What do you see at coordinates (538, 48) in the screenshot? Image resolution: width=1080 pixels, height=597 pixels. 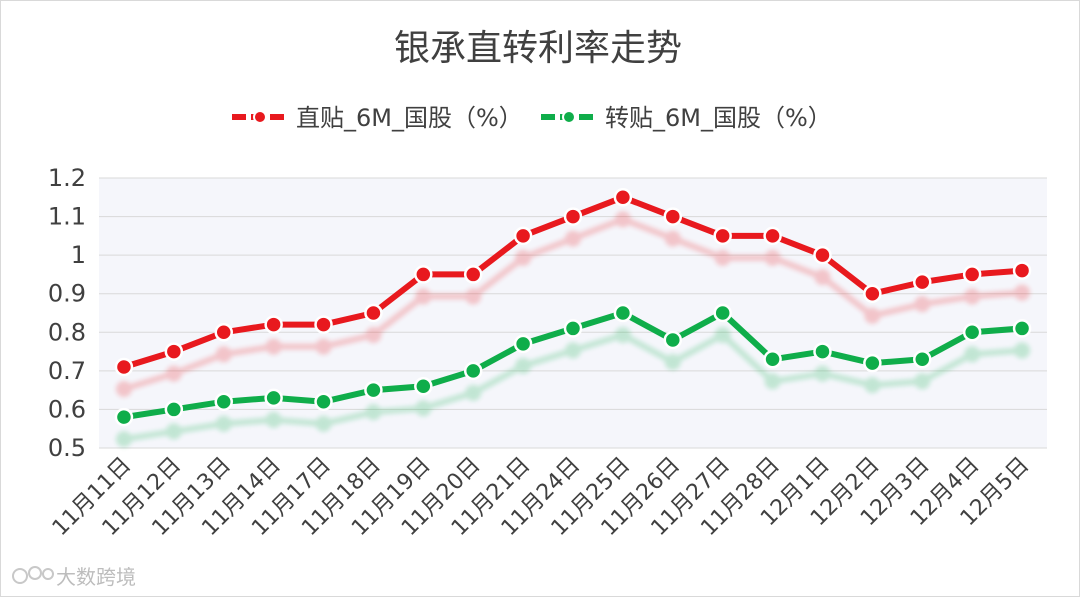 I see `chart-title: 银承直转利率走势` at bounding box center [538, 48].